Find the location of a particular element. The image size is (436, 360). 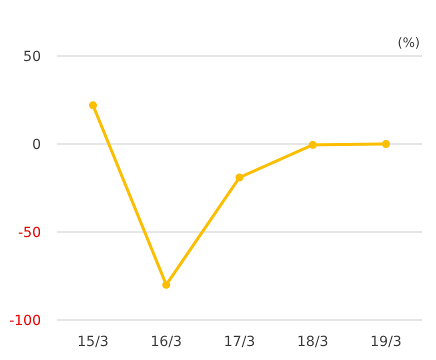

y-tick-label: -50 is located at coordinates (29, 233).